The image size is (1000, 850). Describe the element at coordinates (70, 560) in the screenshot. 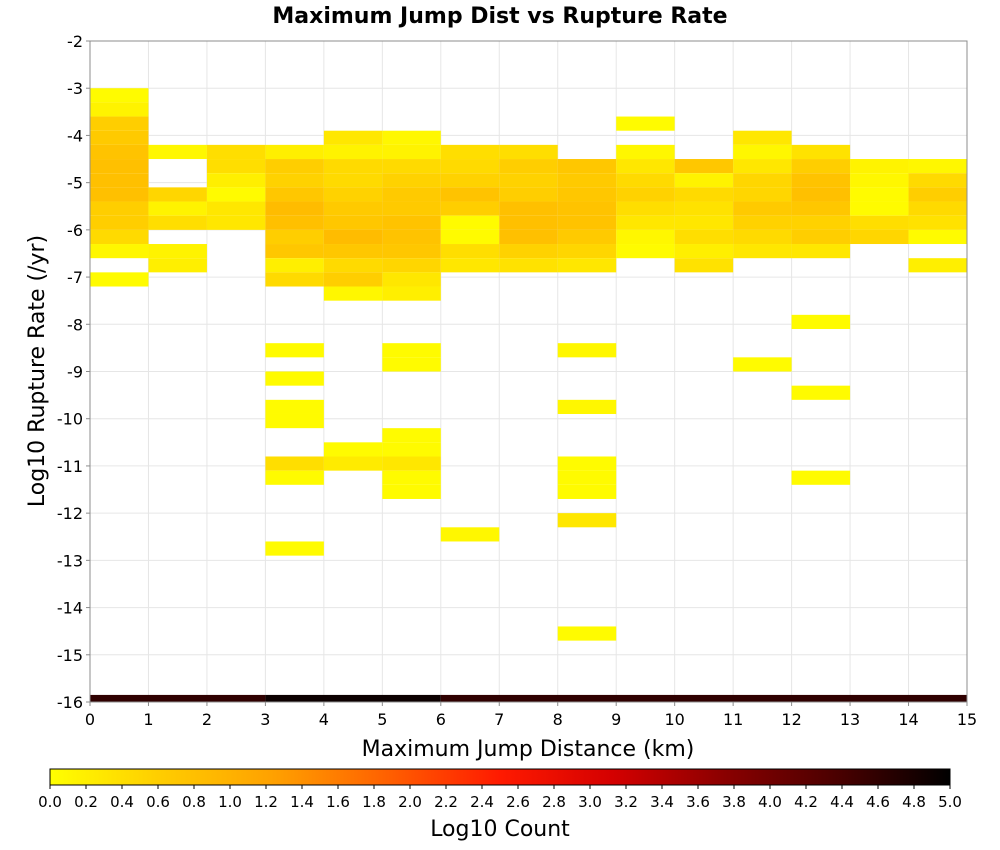

I see `y-tick-label: -13` at that location.